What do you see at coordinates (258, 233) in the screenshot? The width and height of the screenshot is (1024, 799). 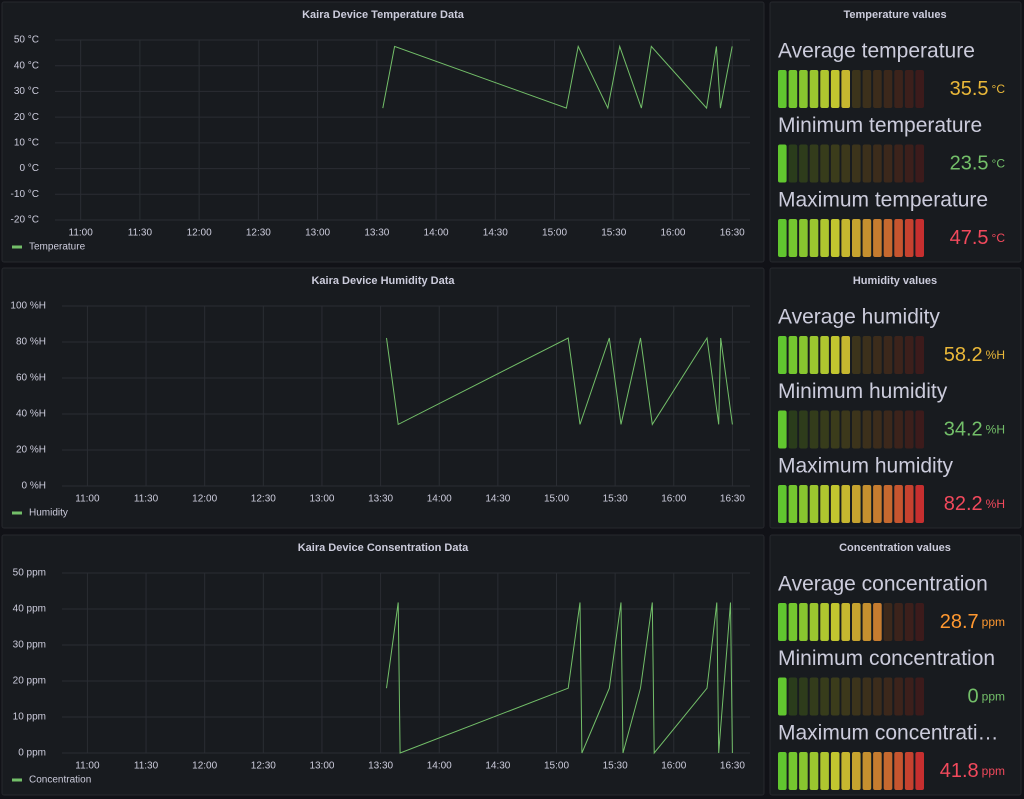 I see `x-tick-label: 12:30` at bounding box center [258, 233].